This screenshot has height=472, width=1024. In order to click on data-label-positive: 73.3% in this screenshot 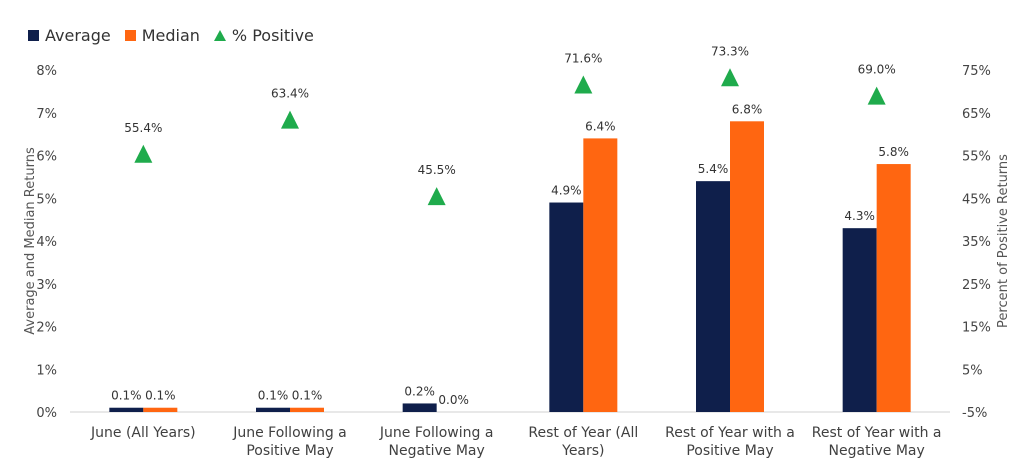, I will do `click(730, 51)`.